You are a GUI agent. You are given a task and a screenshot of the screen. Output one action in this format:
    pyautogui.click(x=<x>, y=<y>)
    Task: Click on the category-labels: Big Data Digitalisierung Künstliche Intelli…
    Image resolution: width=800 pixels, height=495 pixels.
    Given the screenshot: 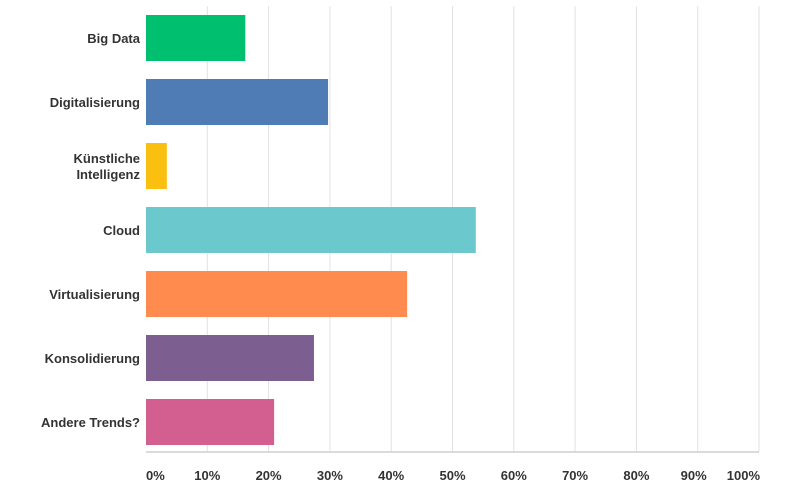 What is the action you would take?
    pyautogui.click(x=91, y=230)
    